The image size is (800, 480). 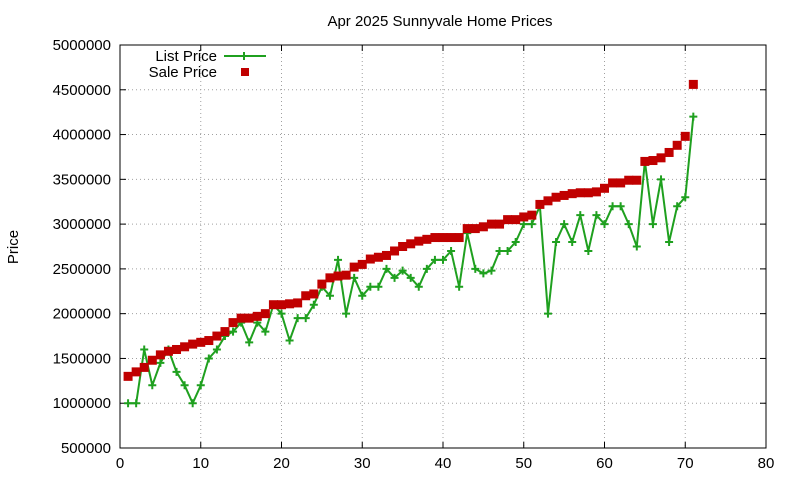 I want to click on x-tick-label: 20, so click(x=281, y=463).